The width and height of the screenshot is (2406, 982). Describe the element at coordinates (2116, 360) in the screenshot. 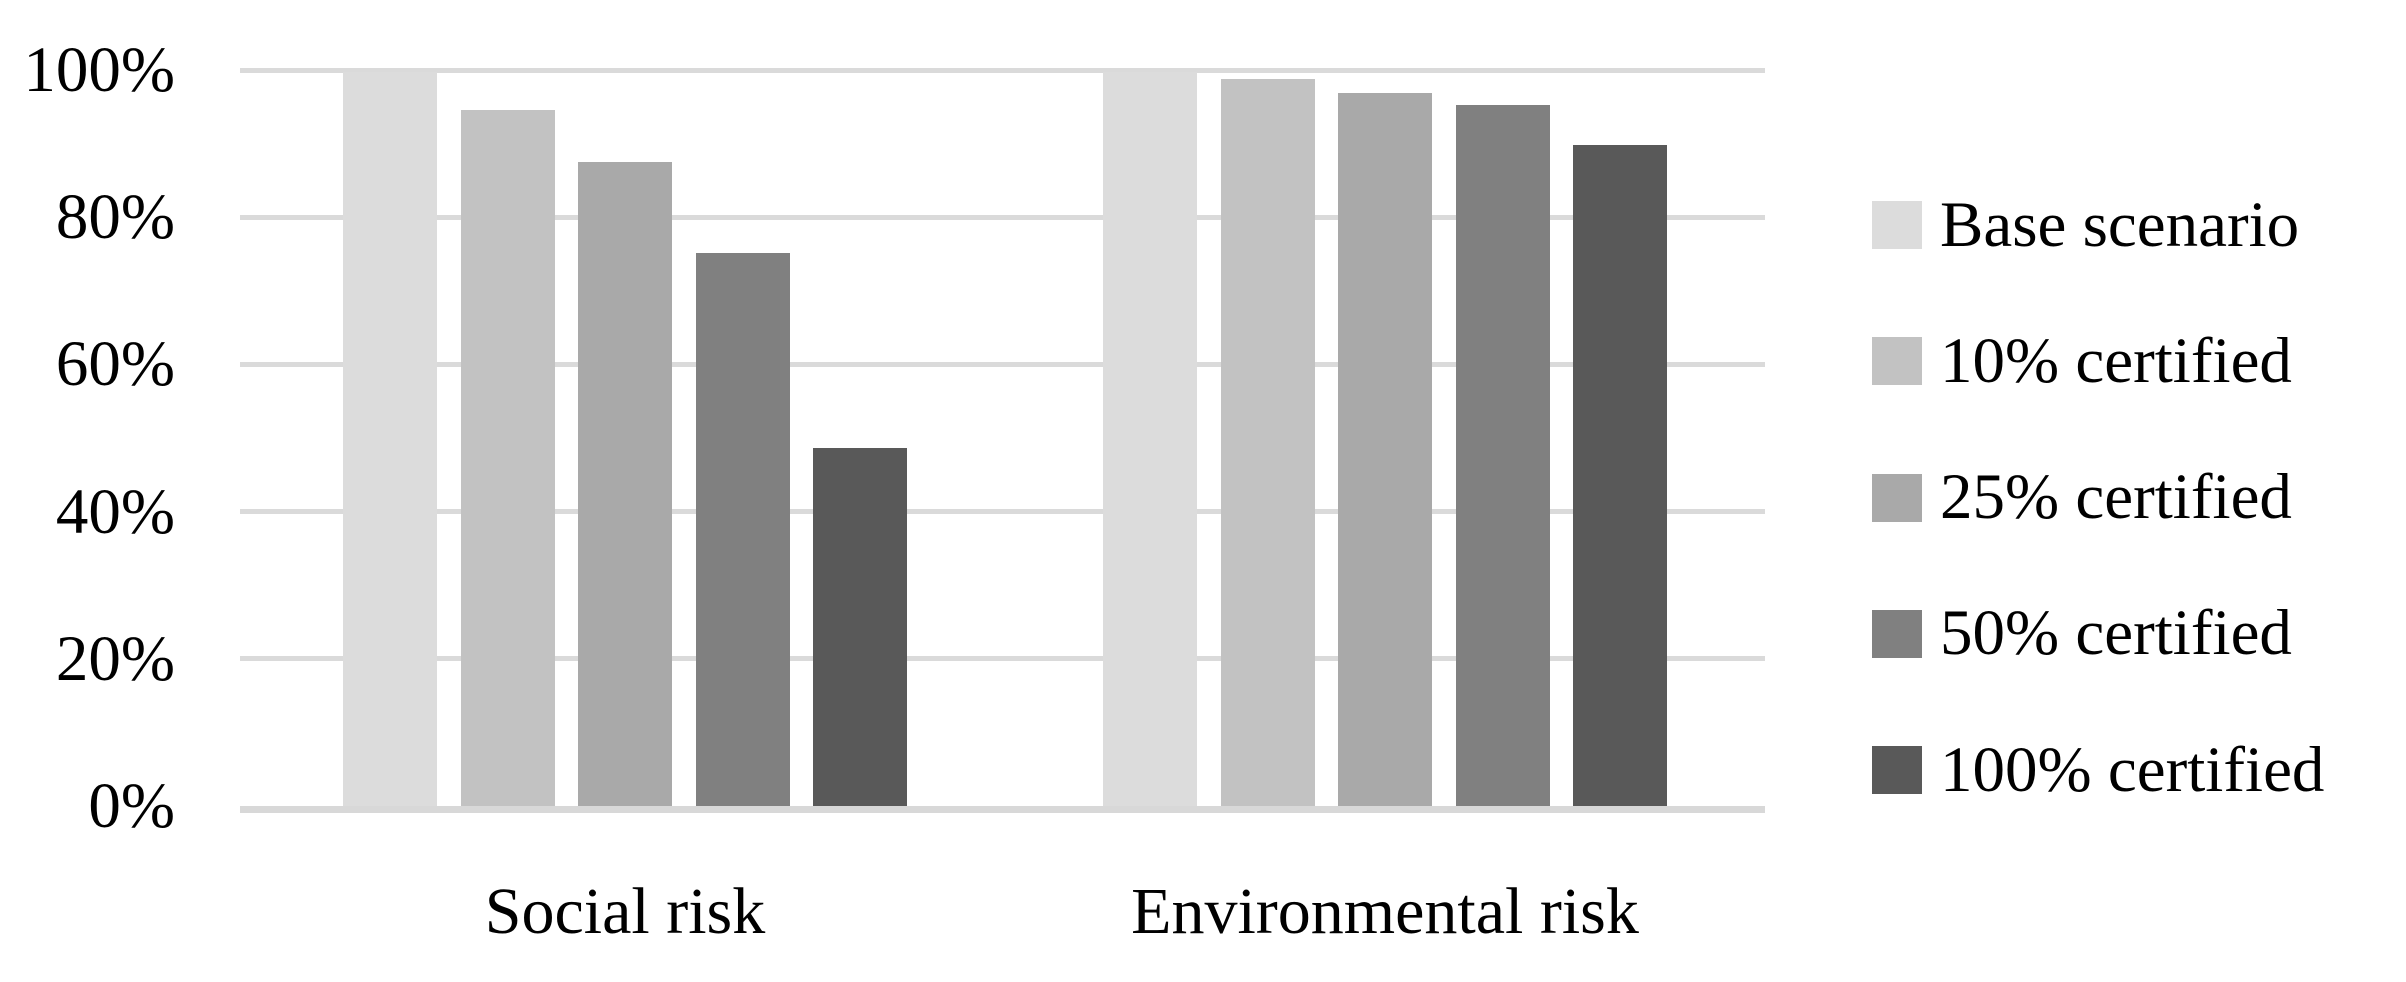

I see `legend-label: 10% certified` at that location.